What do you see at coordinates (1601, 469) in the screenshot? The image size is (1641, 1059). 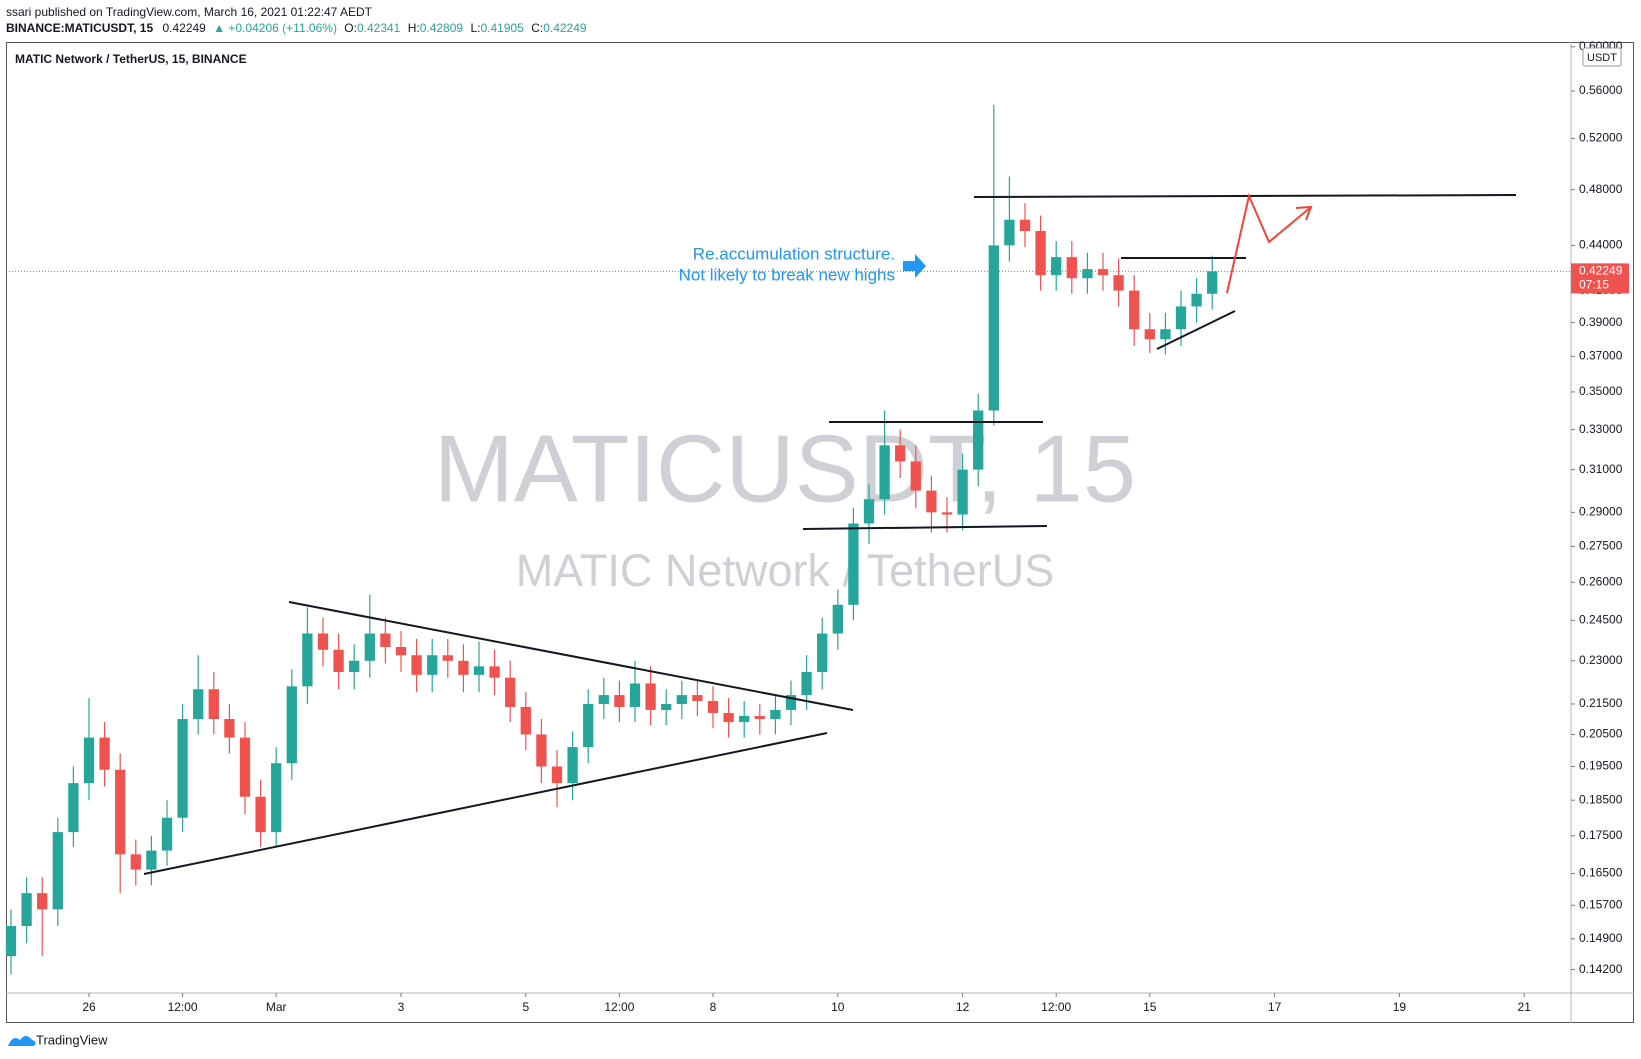 I see `y-tick-label: 0.31000` at bounding box center [1601, 469].